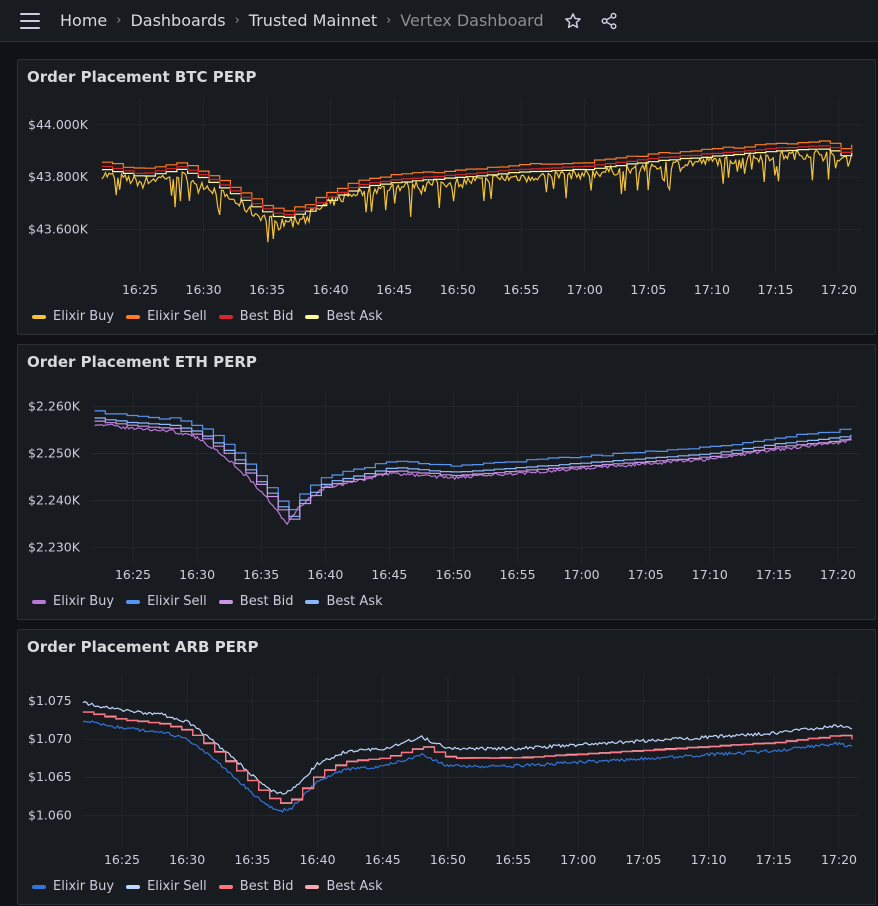 Image resolution: width=878 pixels, height=906 pixels. Describe the element at coordinates (54, 405) in the screenshot. I see `y-tick-label: $2.260K` at that location.